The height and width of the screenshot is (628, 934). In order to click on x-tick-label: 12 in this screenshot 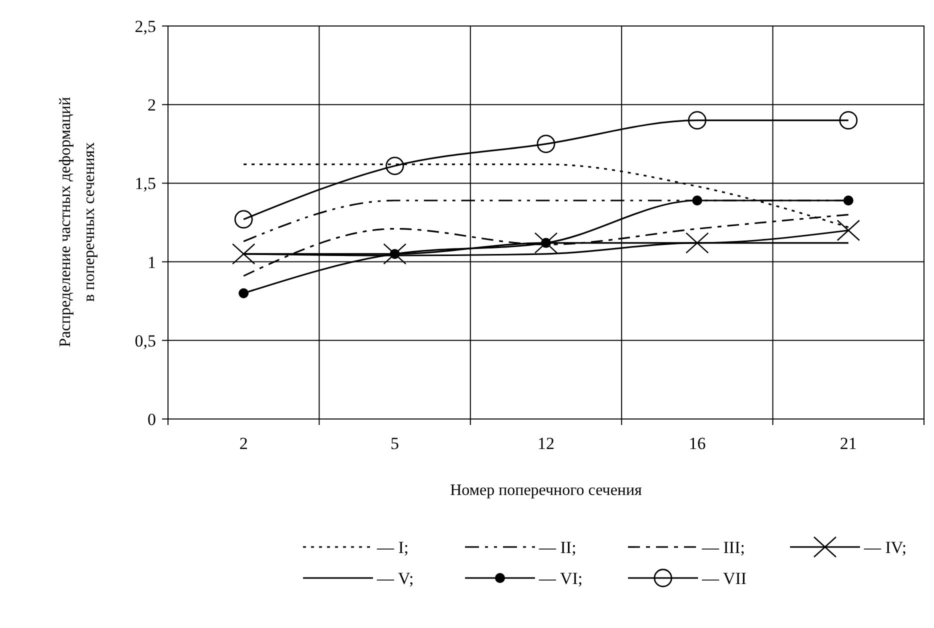, I will do `click(546, 443)`.